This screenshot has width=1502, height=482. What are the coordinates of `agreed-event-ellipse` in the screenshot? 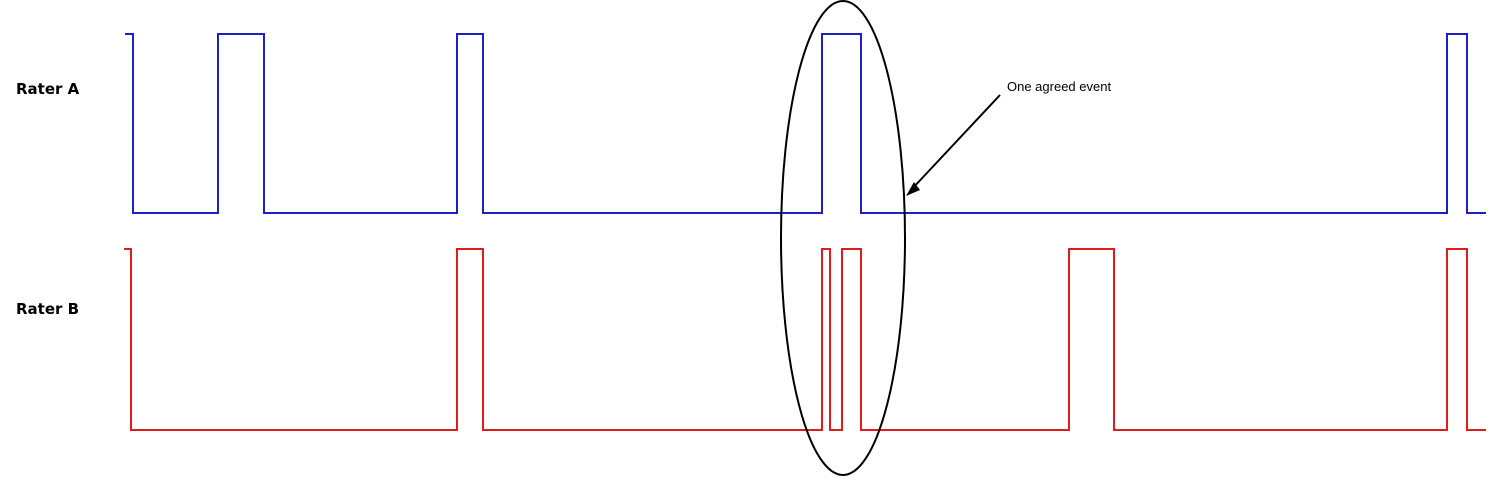 It's located at (843, 238).